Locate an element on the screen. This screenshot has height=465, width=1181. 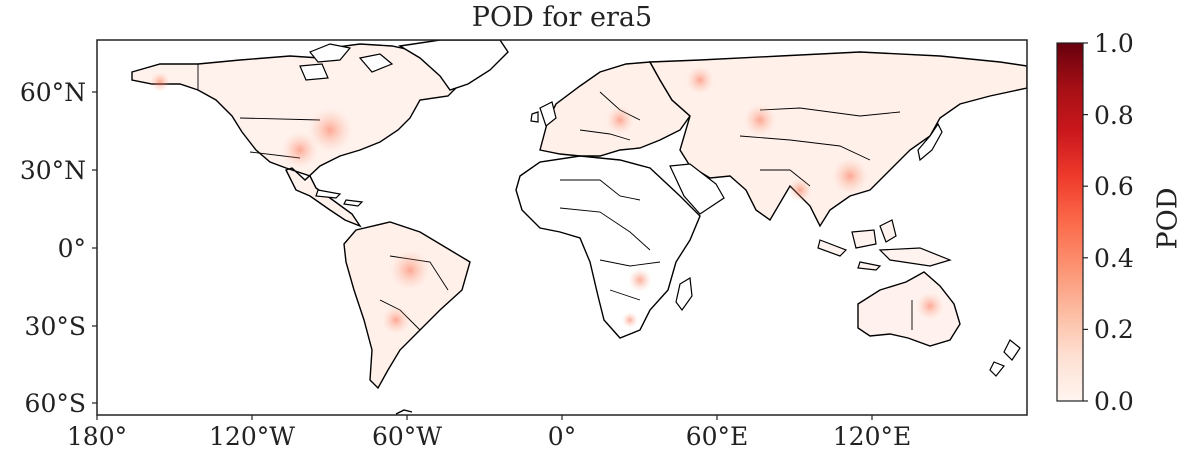
lon-tick-label: 60°W is located at coordinates (406, 436).